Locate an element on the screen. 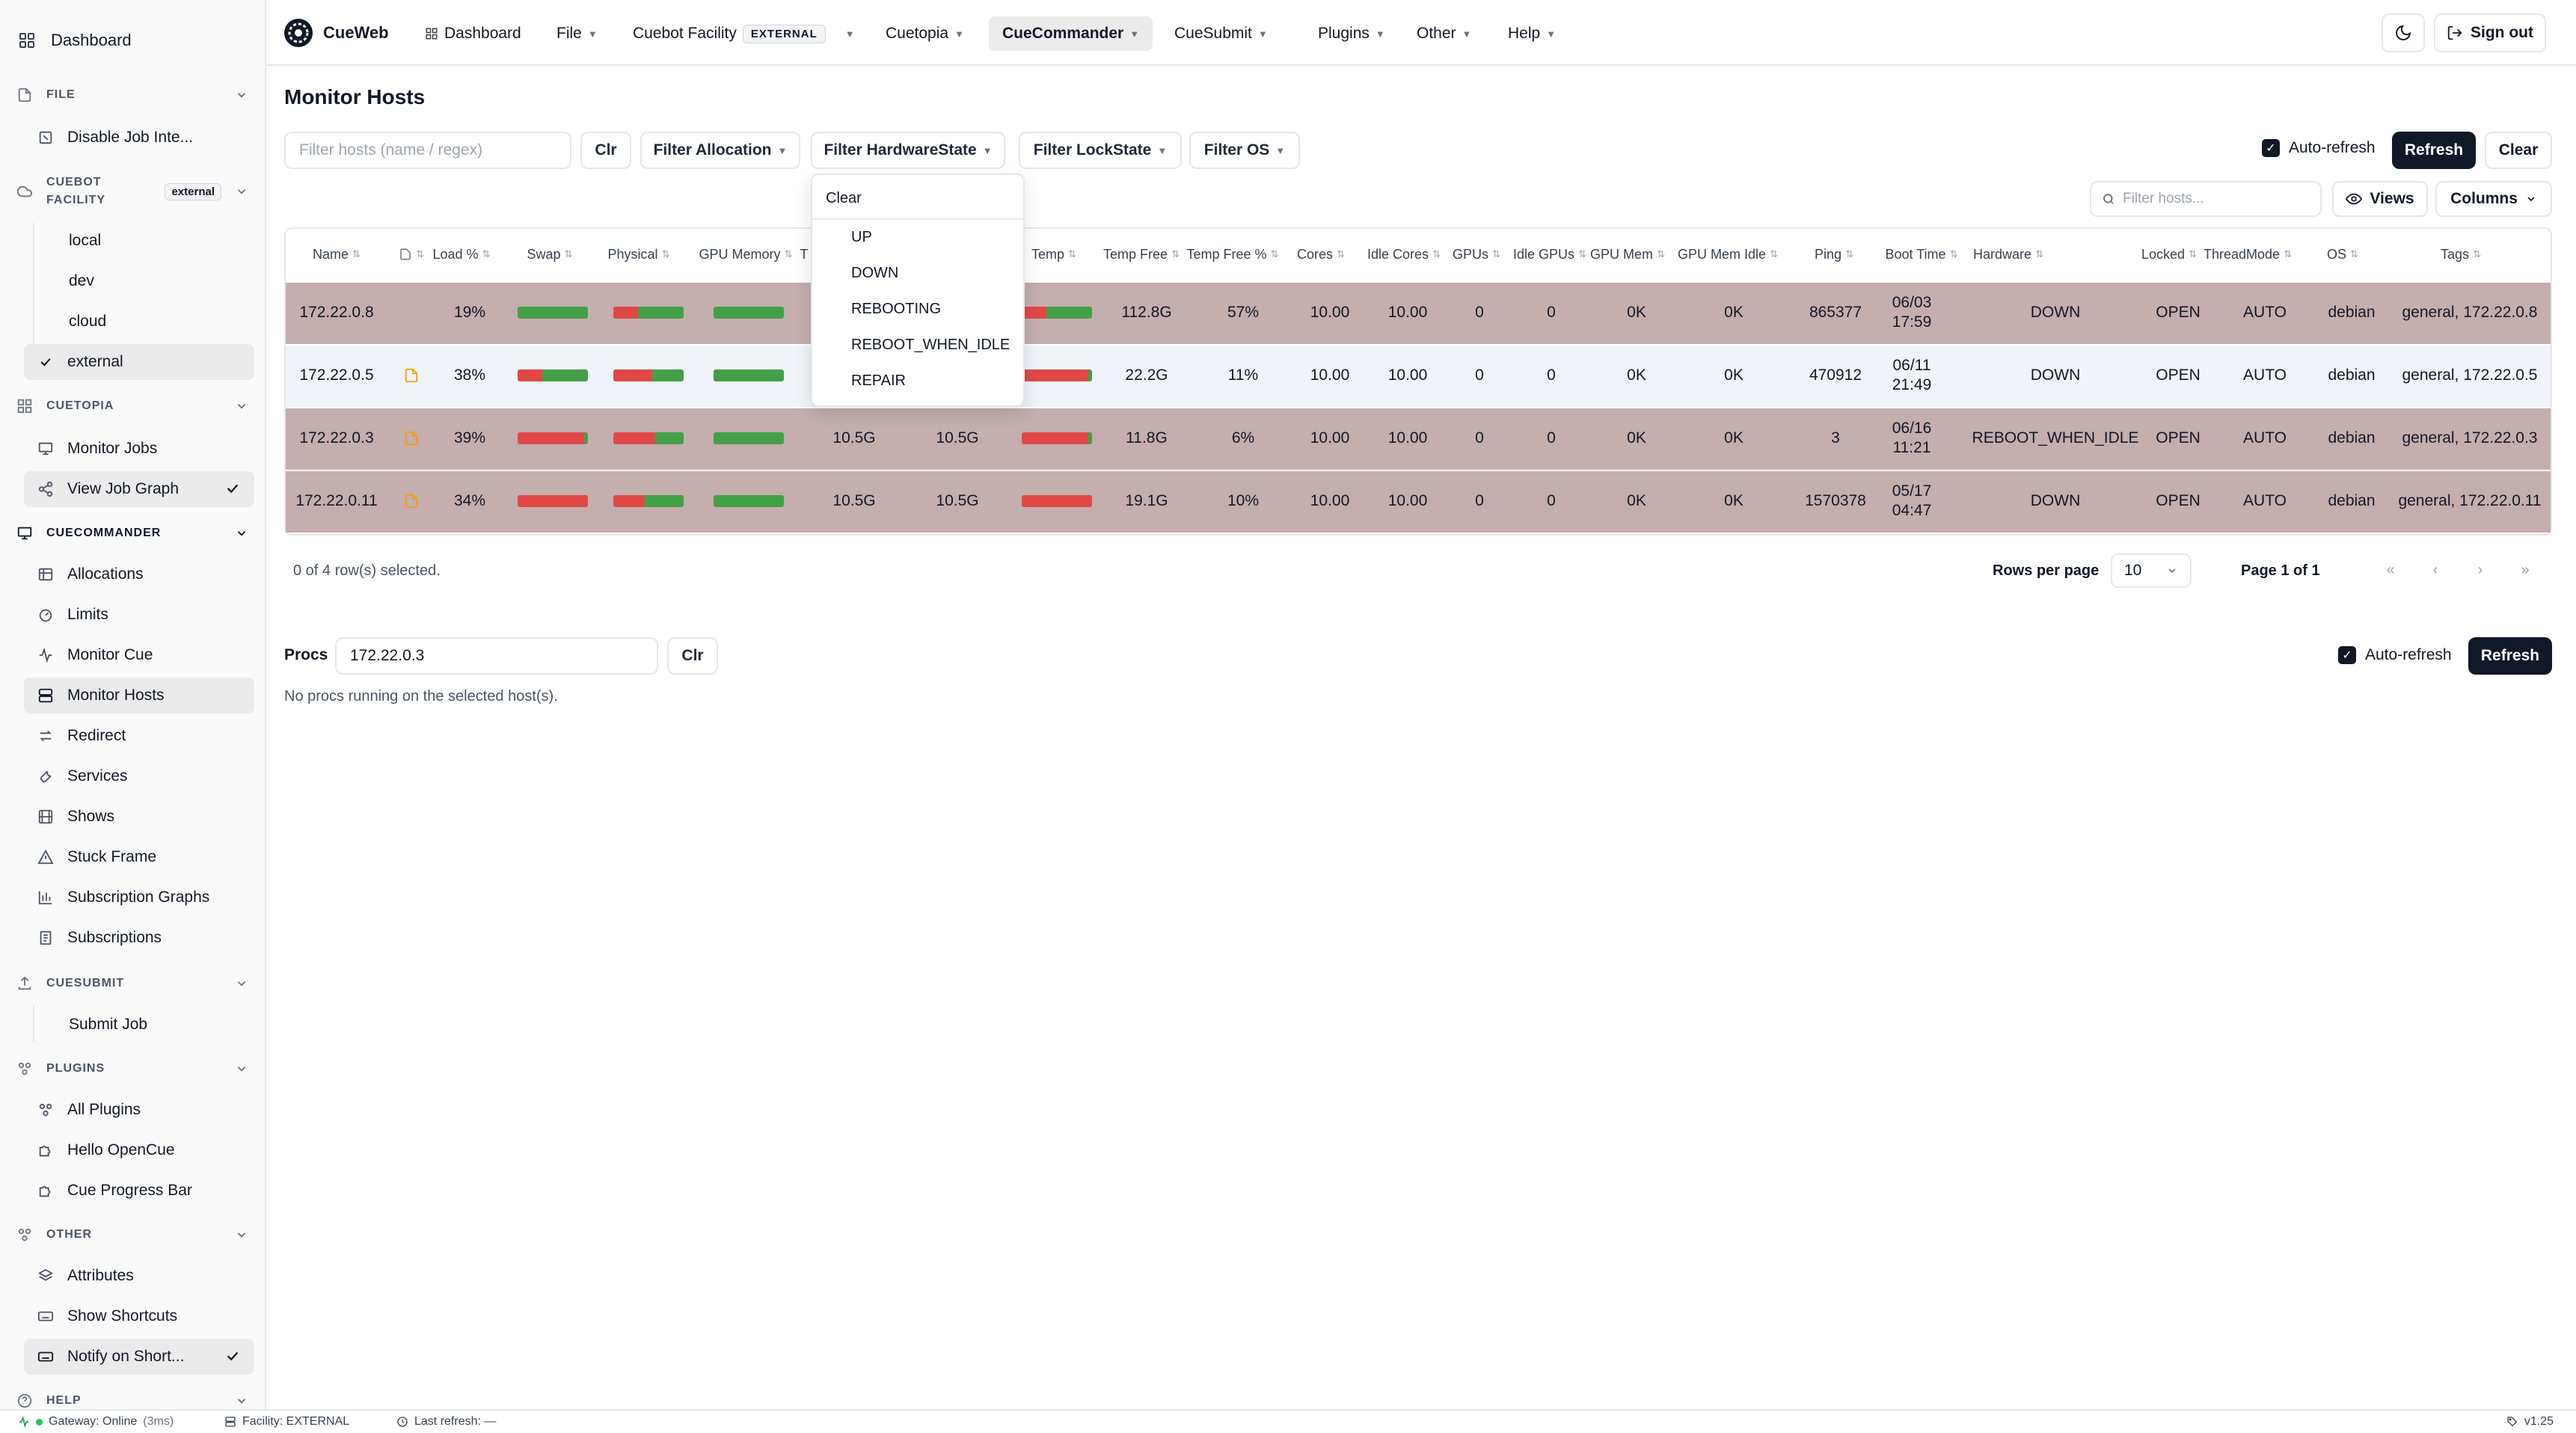  sidebar-section-cuesubmit: CUESUBMIT is located at coordinates (133, 984).